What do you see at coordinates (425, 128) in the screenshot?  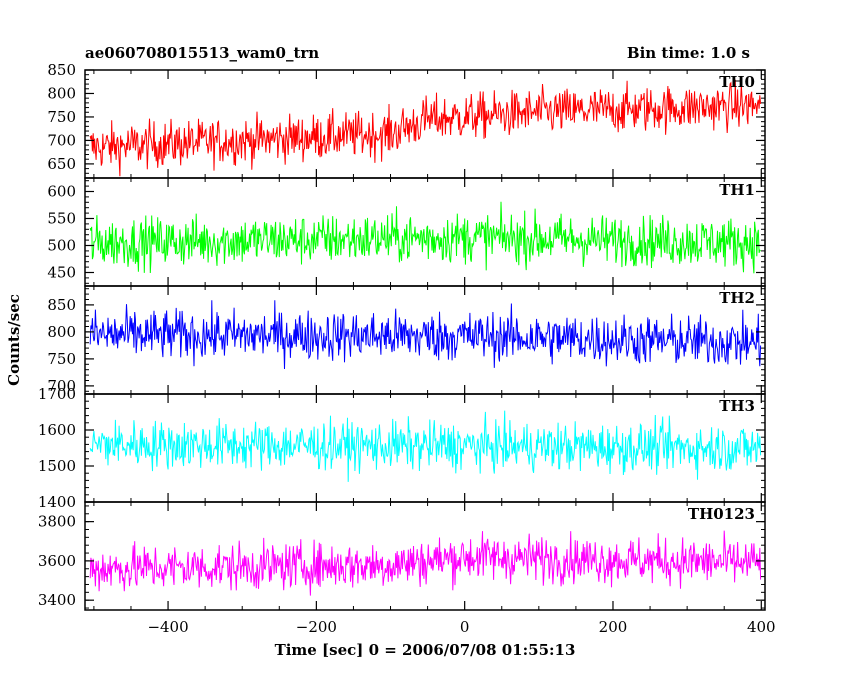 I see `series-line-th0` at bounding box center [425, 128].